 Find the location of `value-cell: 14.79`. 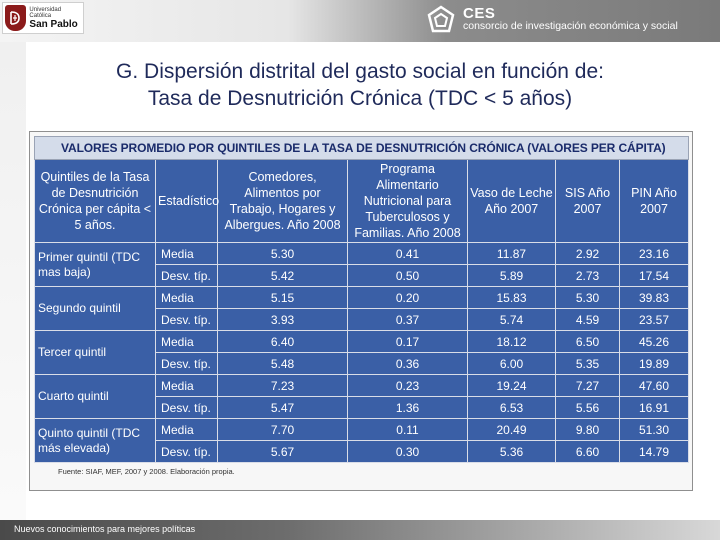

value-cell: 14.79 is located at coordinates (654, 451).